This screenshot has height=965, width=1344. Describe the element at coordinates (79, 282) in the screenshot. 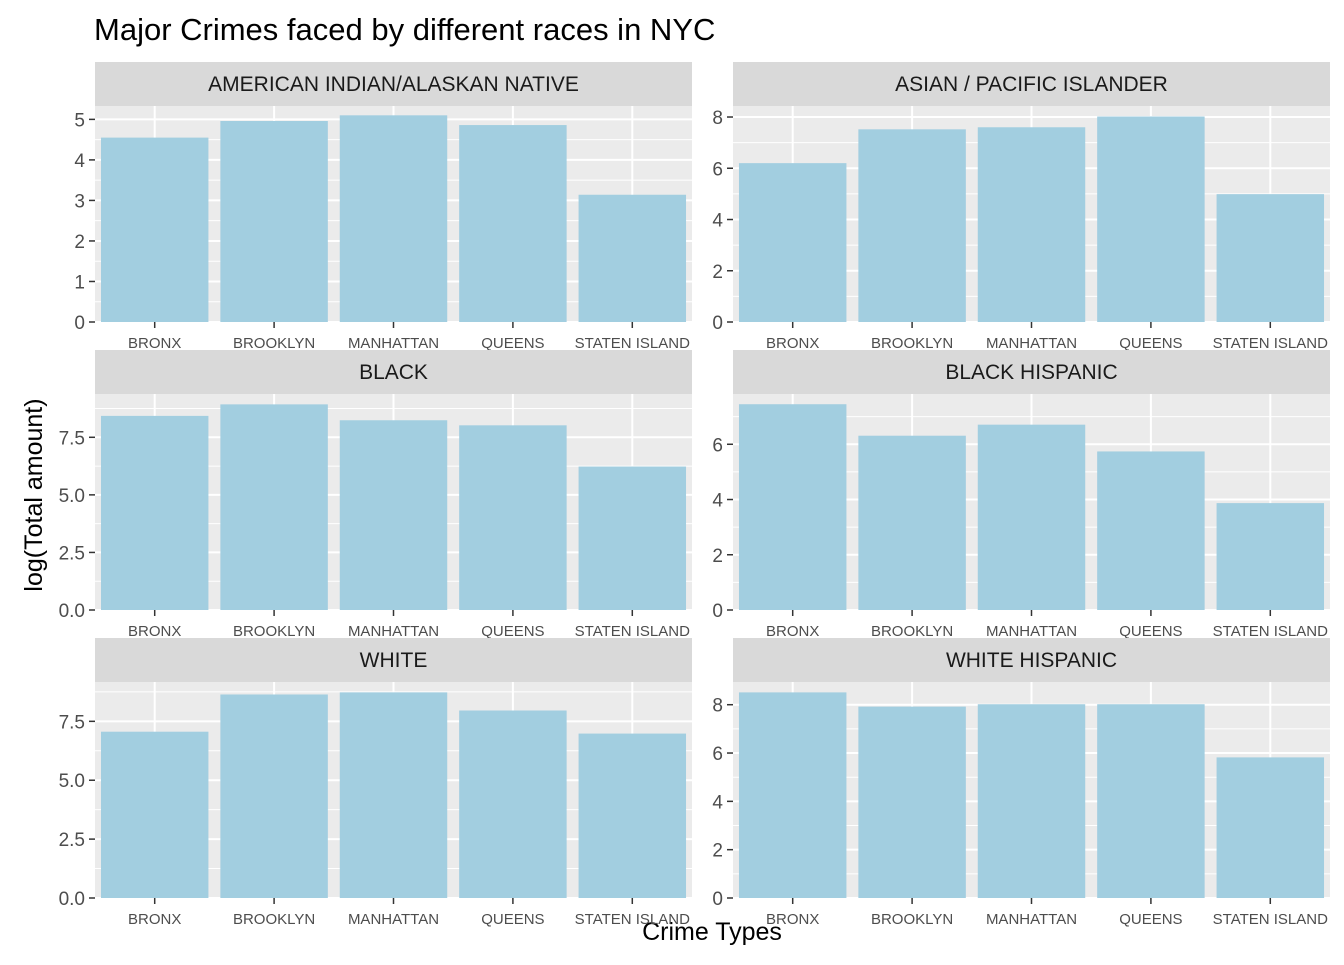

I see `y-tick-label: 1` at that location.